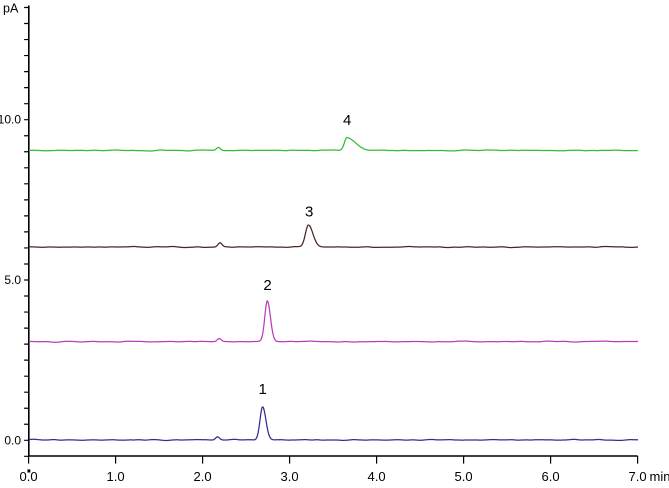 The height and width of the screenshot is (488, 669). I want to click on svg-text: 2, so click(267, 285).